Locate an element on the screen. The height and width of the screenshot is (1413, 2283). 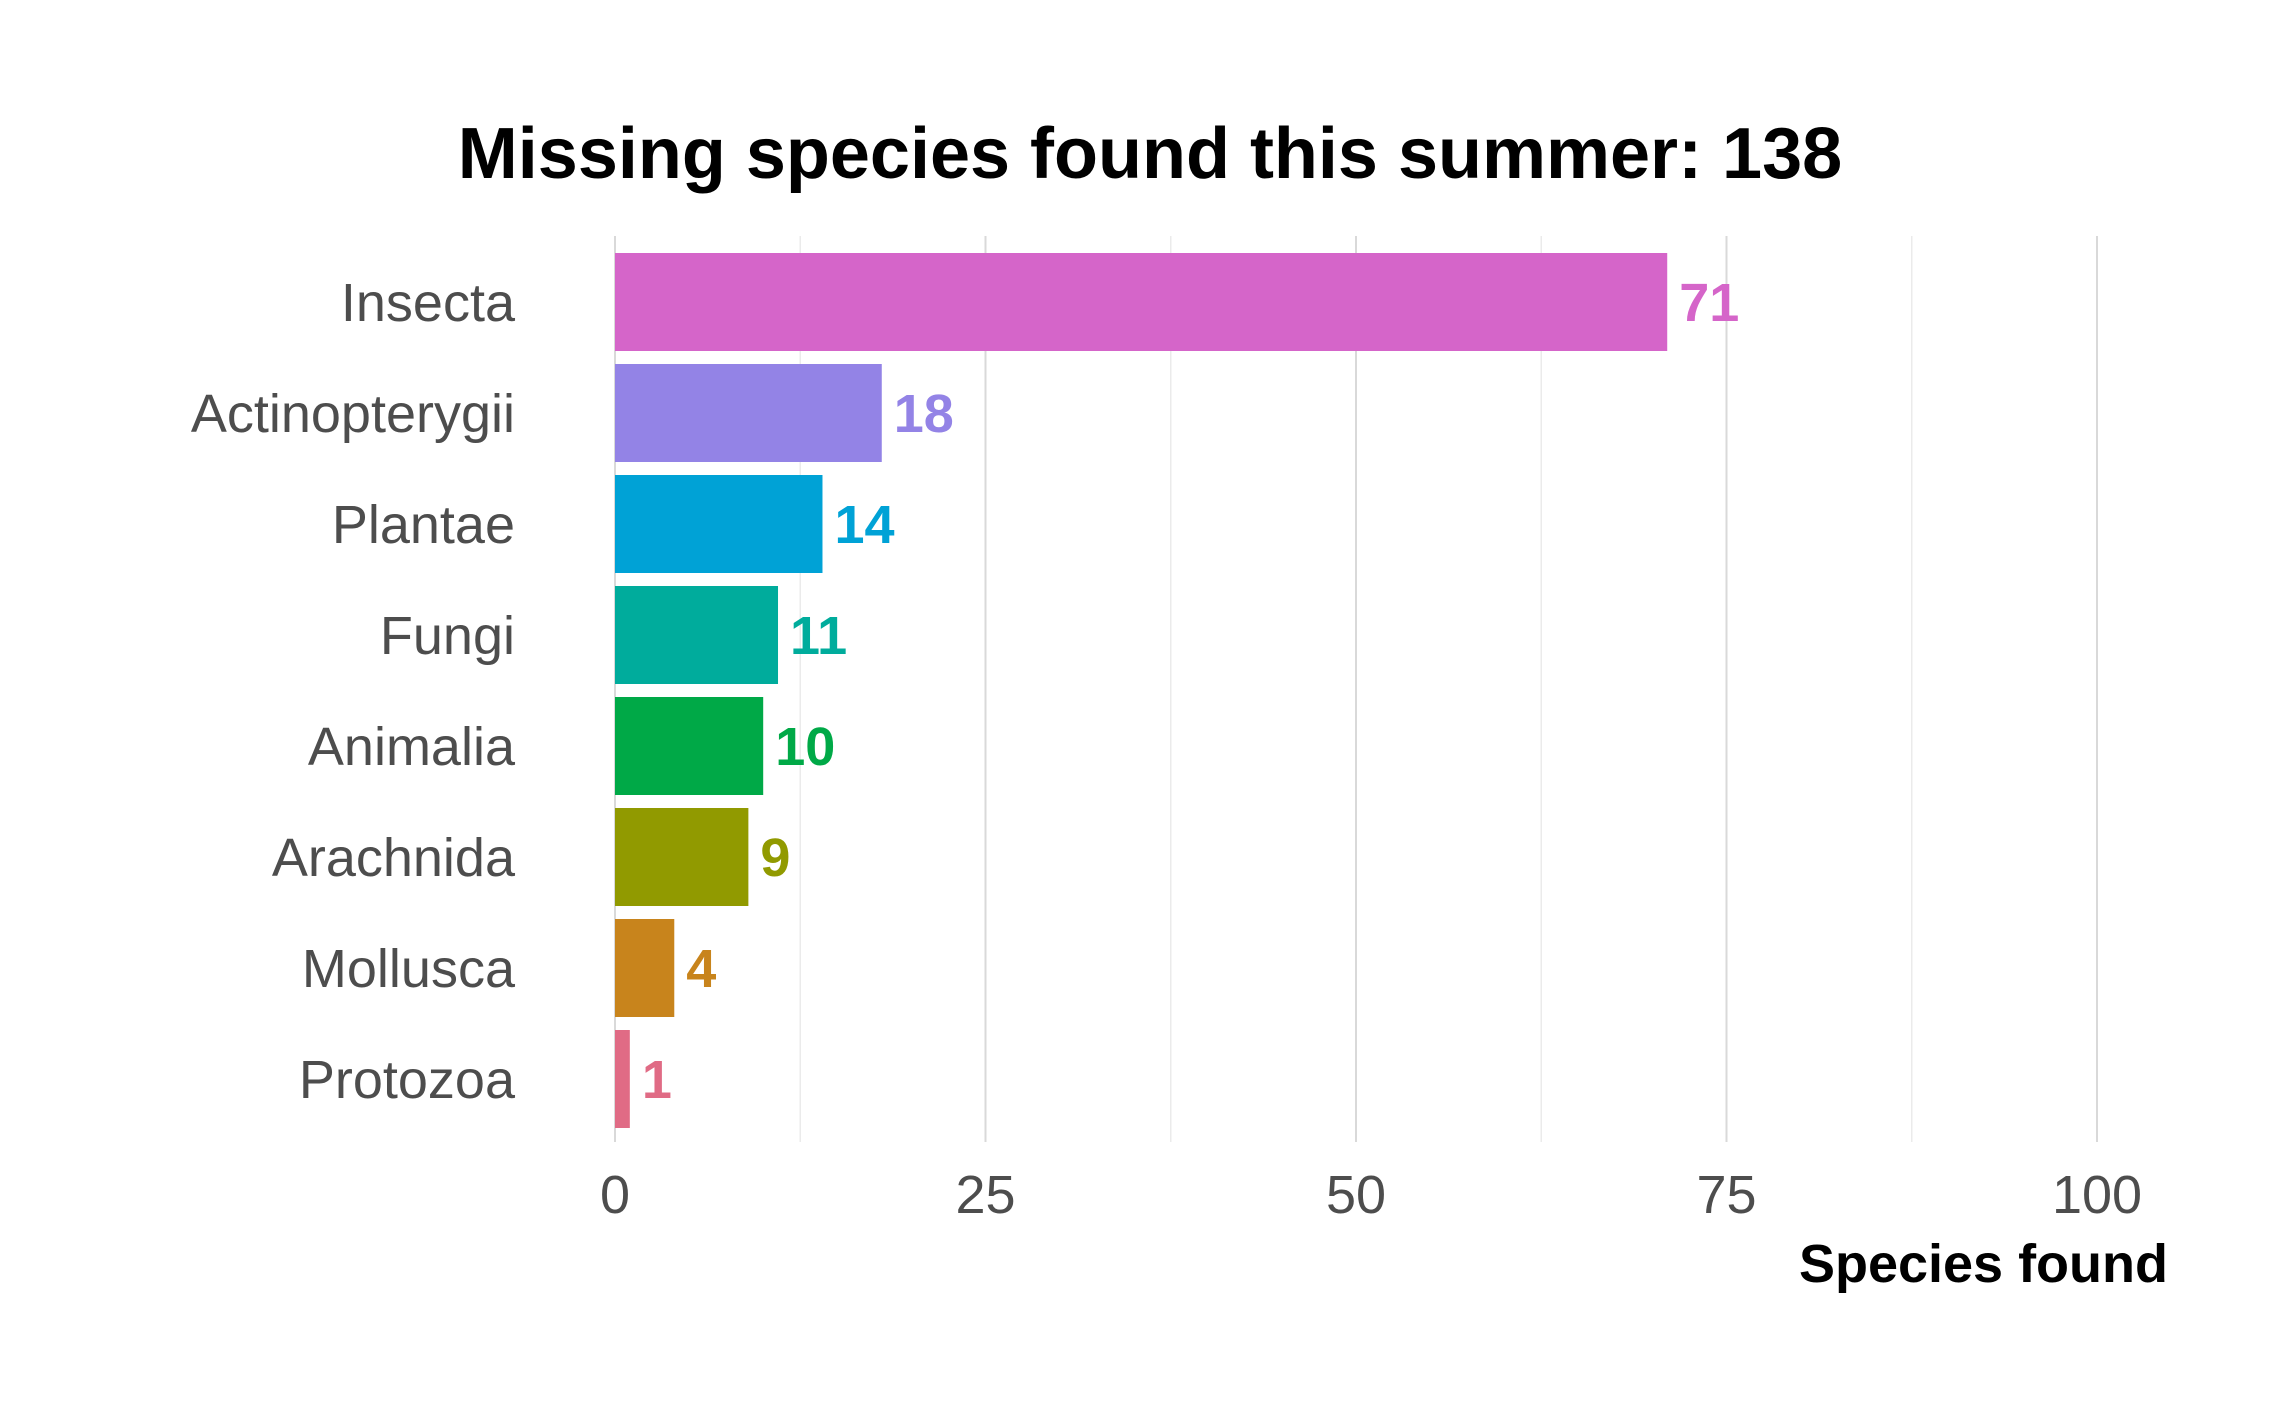
value-label-arachnida: 9 is located at coordinates (775, 858).